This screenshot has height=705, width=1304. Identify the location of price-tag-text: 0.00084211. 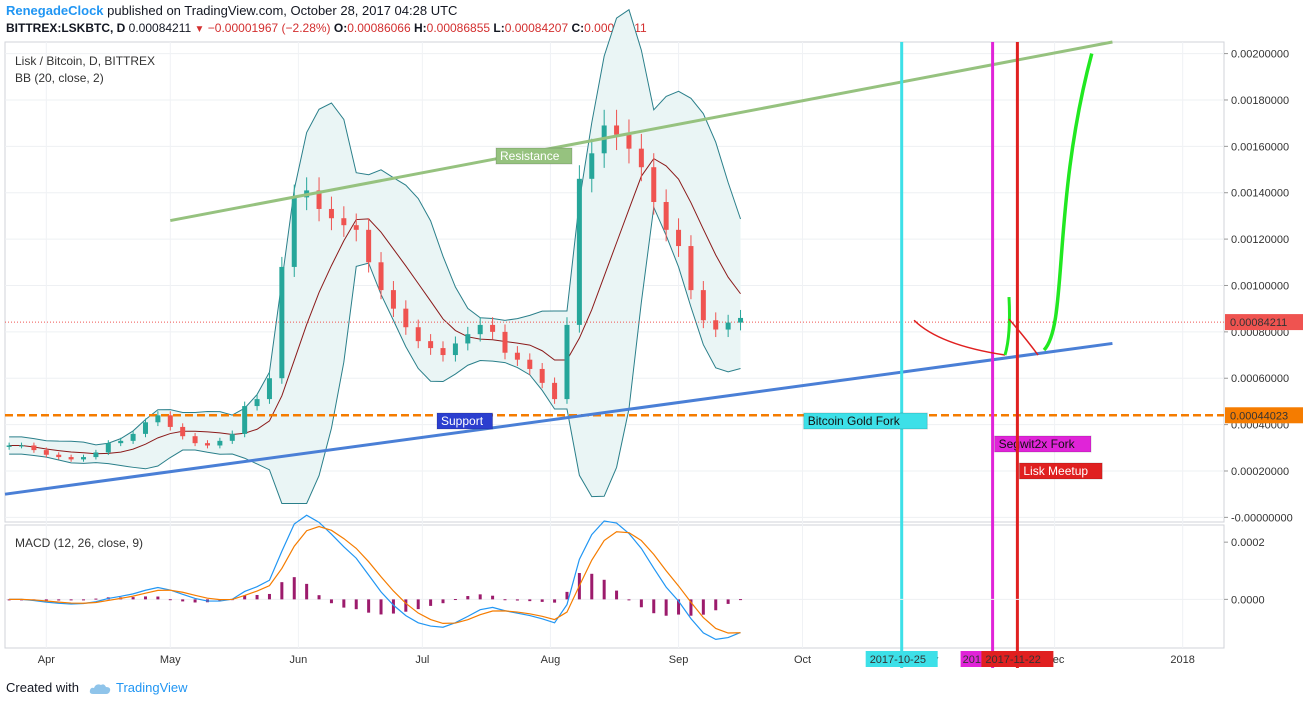
(1258, 323).